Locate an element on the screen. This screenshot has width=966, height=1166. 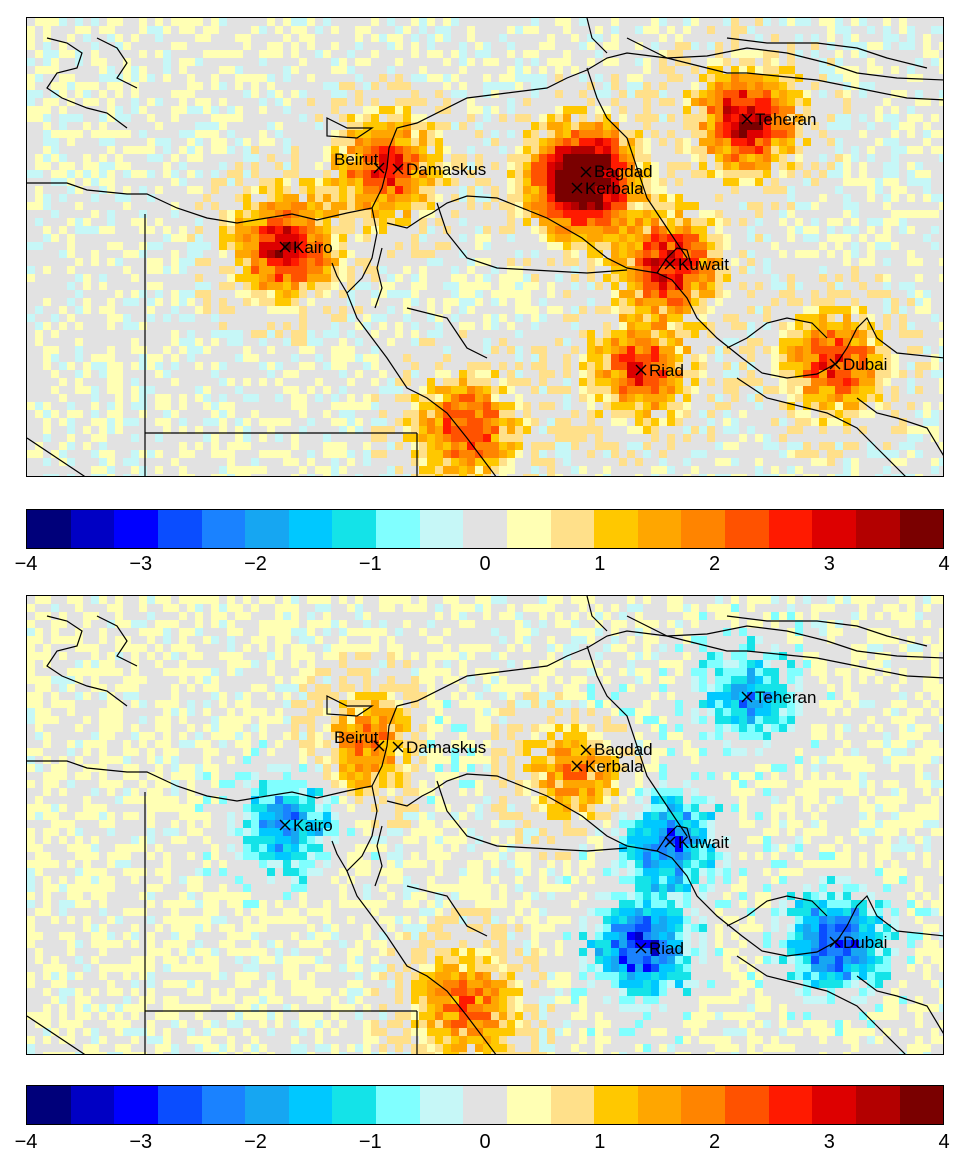
city-marker-damaskus: Damaskus is located at coordinates (439, 169).